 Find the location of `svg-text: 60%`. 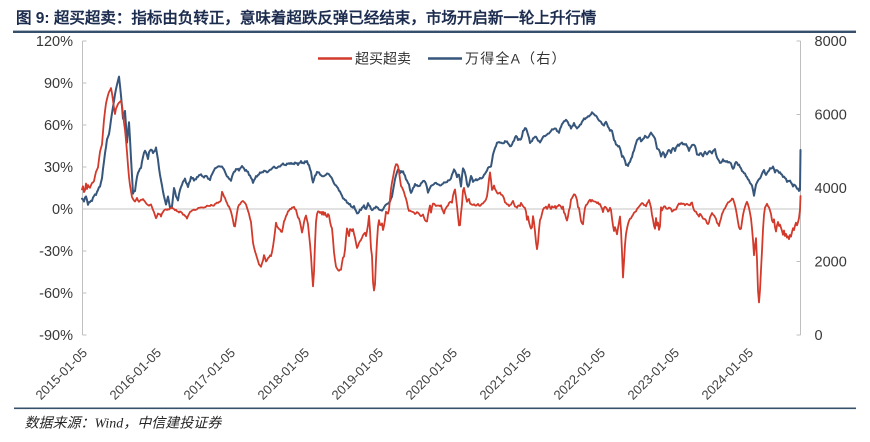

svg-text: 60% is located at coordinates (58, 126).